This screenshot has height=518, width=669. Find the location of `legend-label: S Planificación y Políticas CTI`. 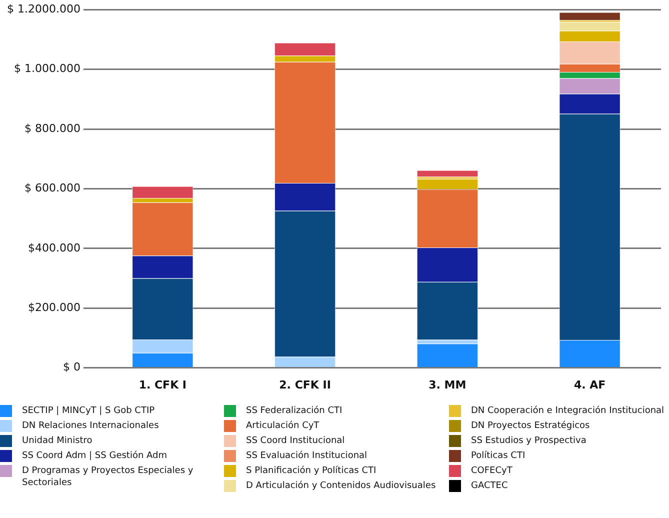

legend-label: S Planificación y Políticas CTI is located at coordinates (311, 471).